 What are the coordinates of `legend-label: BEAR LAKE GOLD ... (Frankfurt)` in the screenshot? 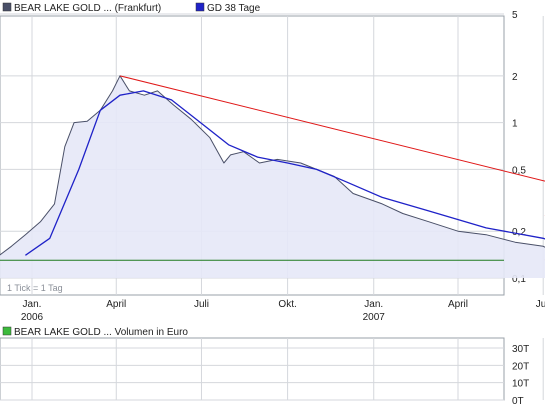 It's located at (87, 8).